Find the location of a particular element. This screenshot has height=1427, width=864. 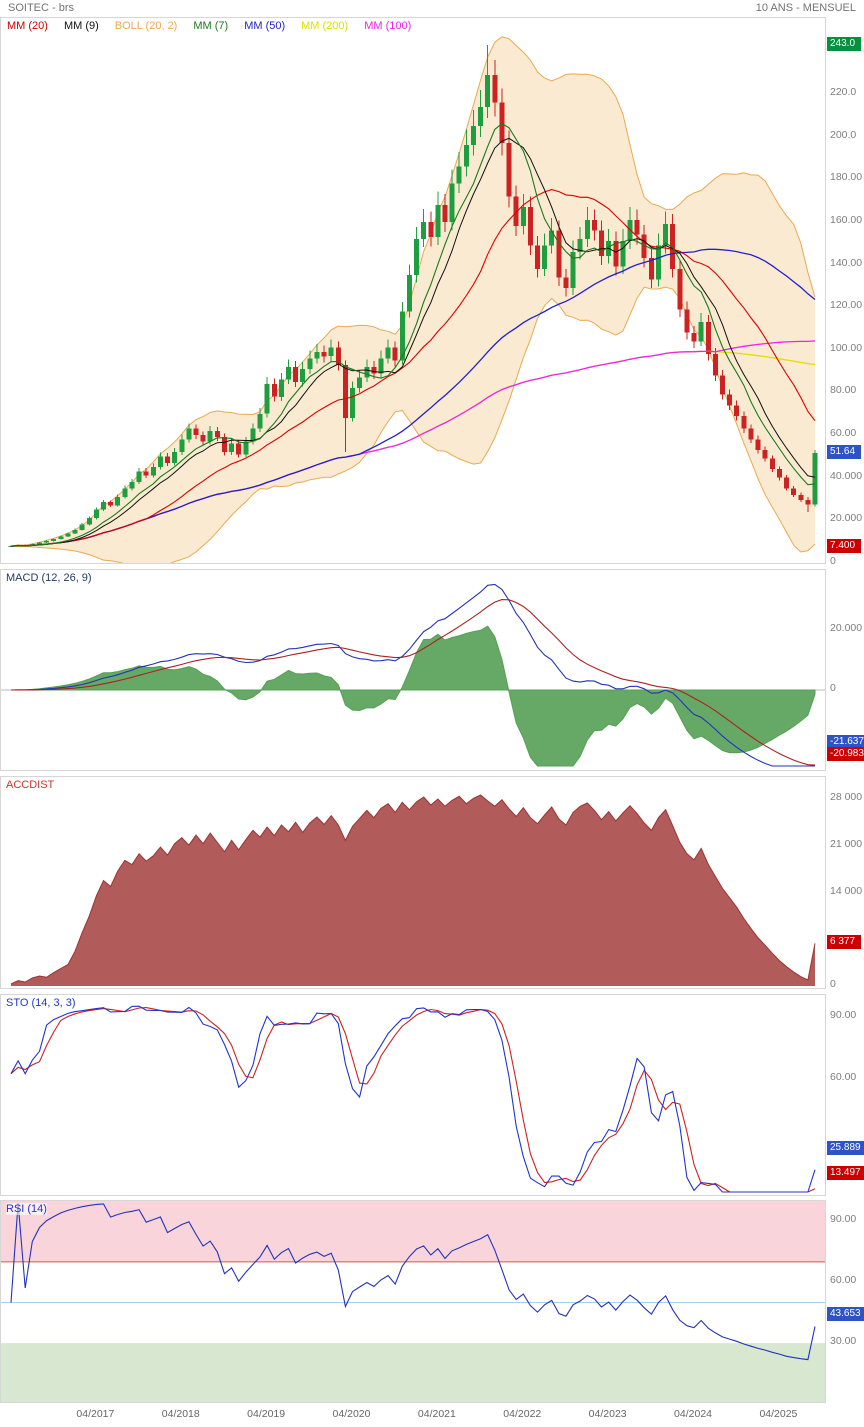

sto-d-badge: 13.497 is located at coordinates (845, 1173).